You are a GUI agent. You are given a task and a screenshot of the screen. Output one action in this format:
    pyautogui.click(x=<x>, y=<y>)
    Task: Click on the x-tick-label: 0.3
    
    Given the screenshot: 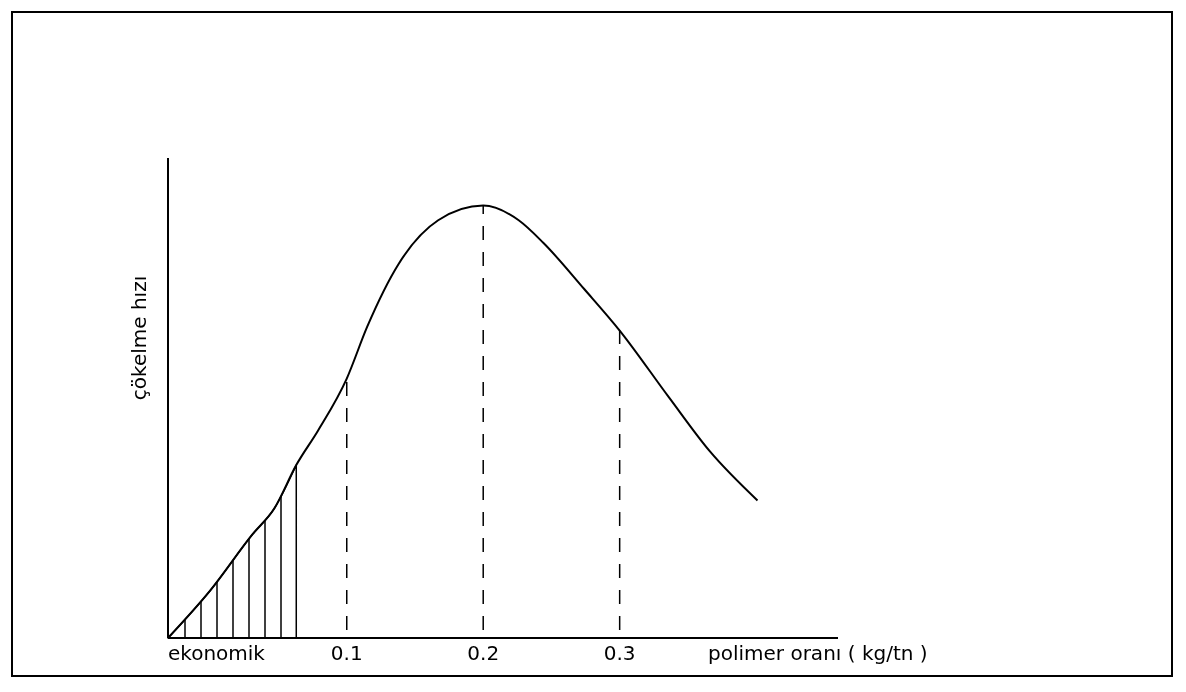 What is the action you would take?
    pyautogui.click(x=619, y=653)
    